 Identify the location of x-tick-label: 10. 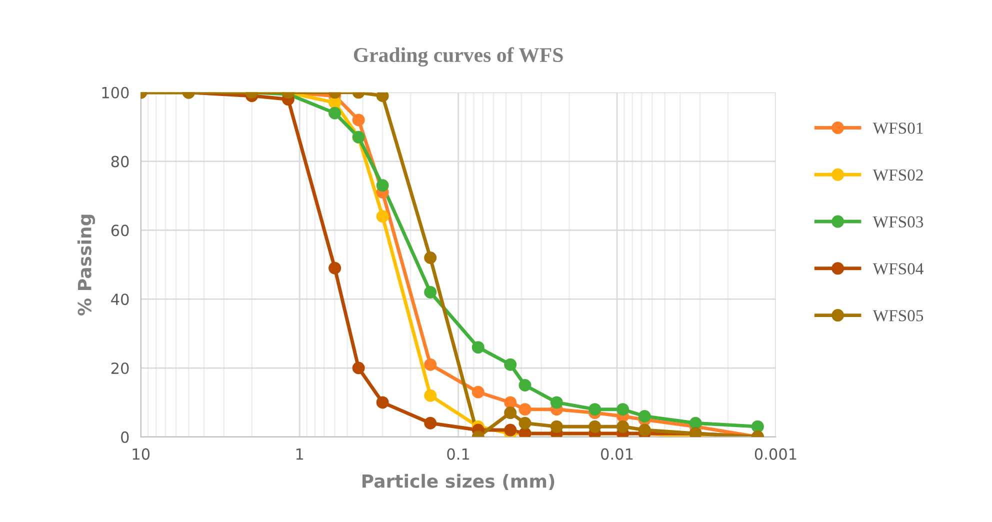
(141, 454).